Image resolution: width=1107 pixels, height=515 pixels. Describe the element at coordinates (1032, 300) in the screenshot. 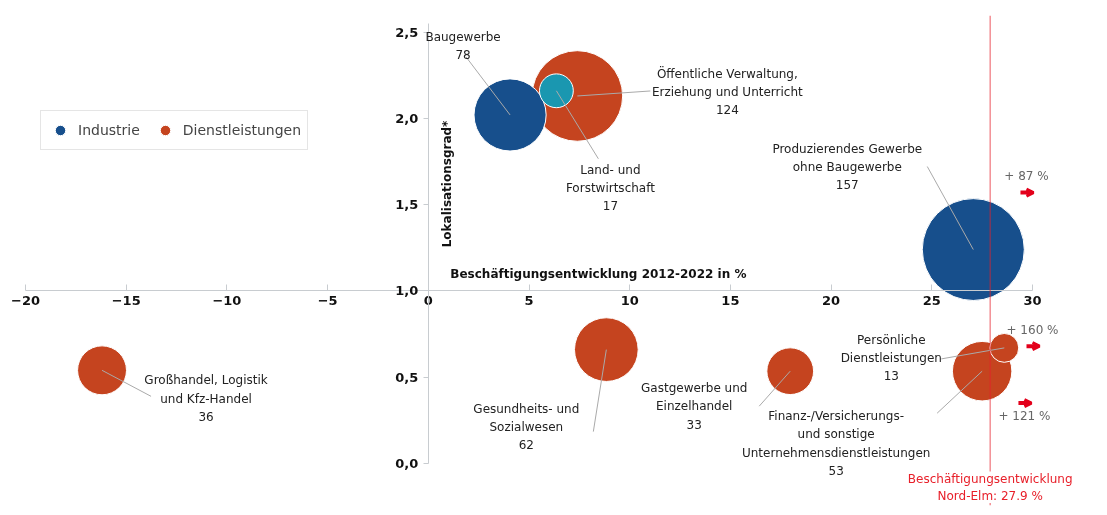

I see `x-tick-label: 30` at that location.